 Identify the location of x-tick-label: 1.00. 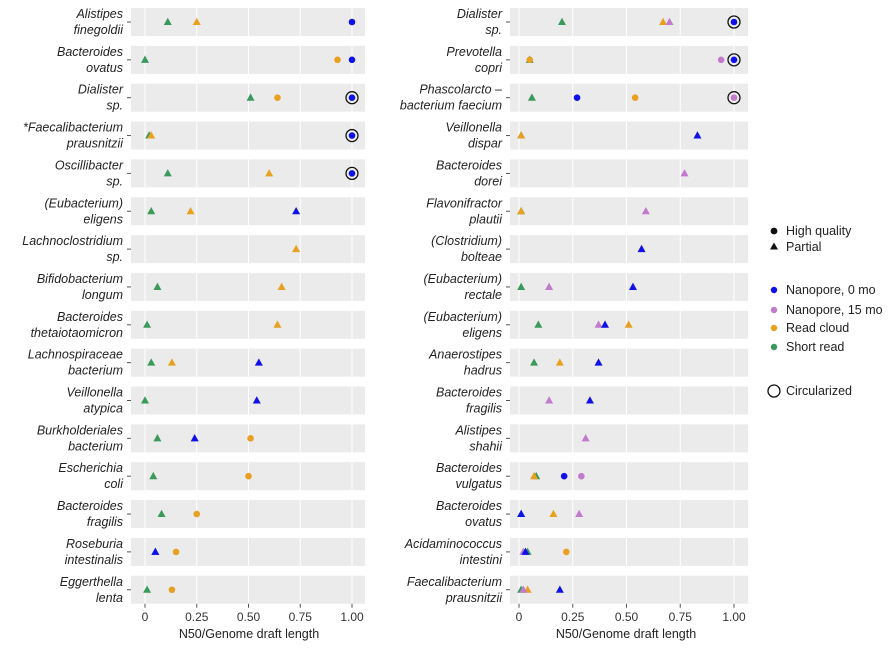
(352, 617).